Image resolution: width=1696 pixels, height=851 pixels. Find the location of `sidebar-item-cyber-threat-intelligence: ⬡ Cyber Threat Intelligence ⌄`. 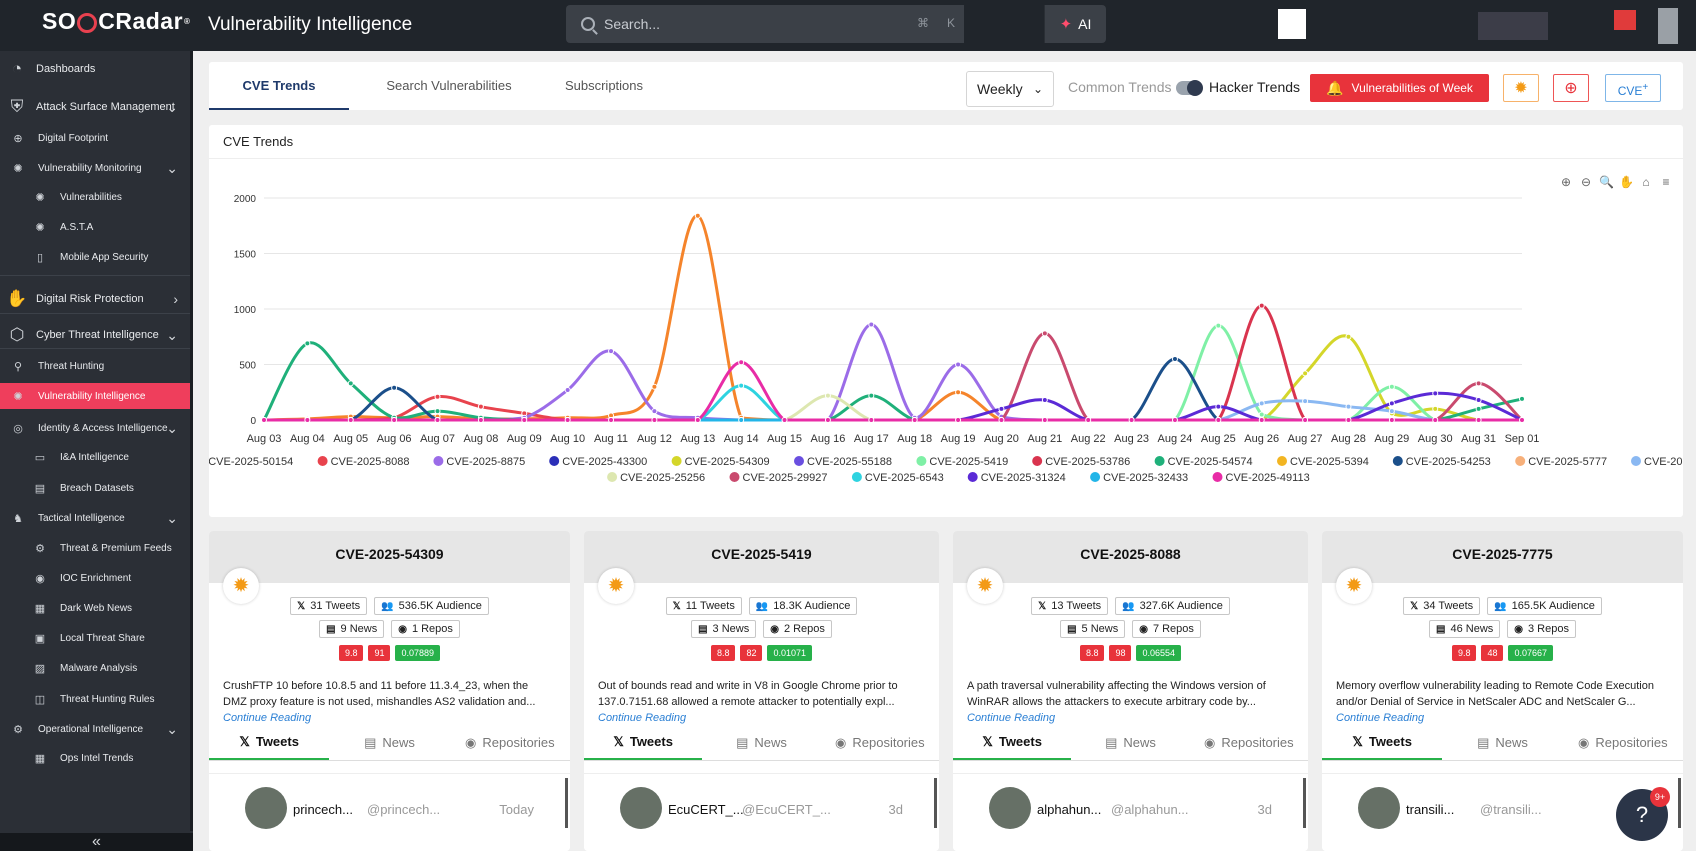

sidebar-item-cyber-threat-intelligence: ⬡ Cyber Threat Intelligence ⌄ is located at coordinates (95, 335).